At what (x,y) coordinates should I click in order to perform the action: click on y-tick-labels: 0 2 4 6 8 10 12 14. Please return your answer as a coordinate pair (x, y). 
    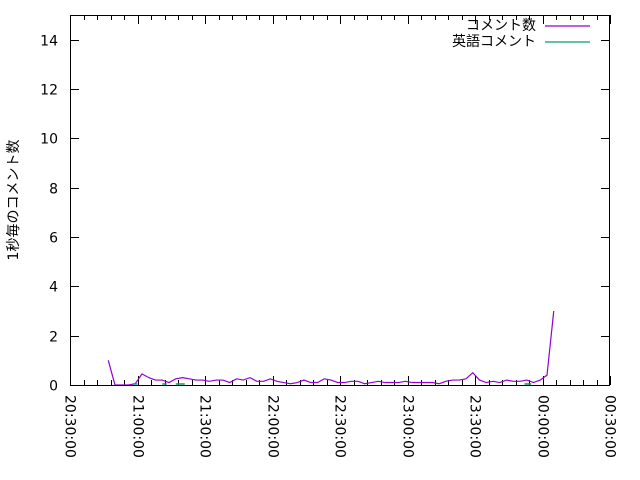
    Looking at the image, I should click on (49, 214).